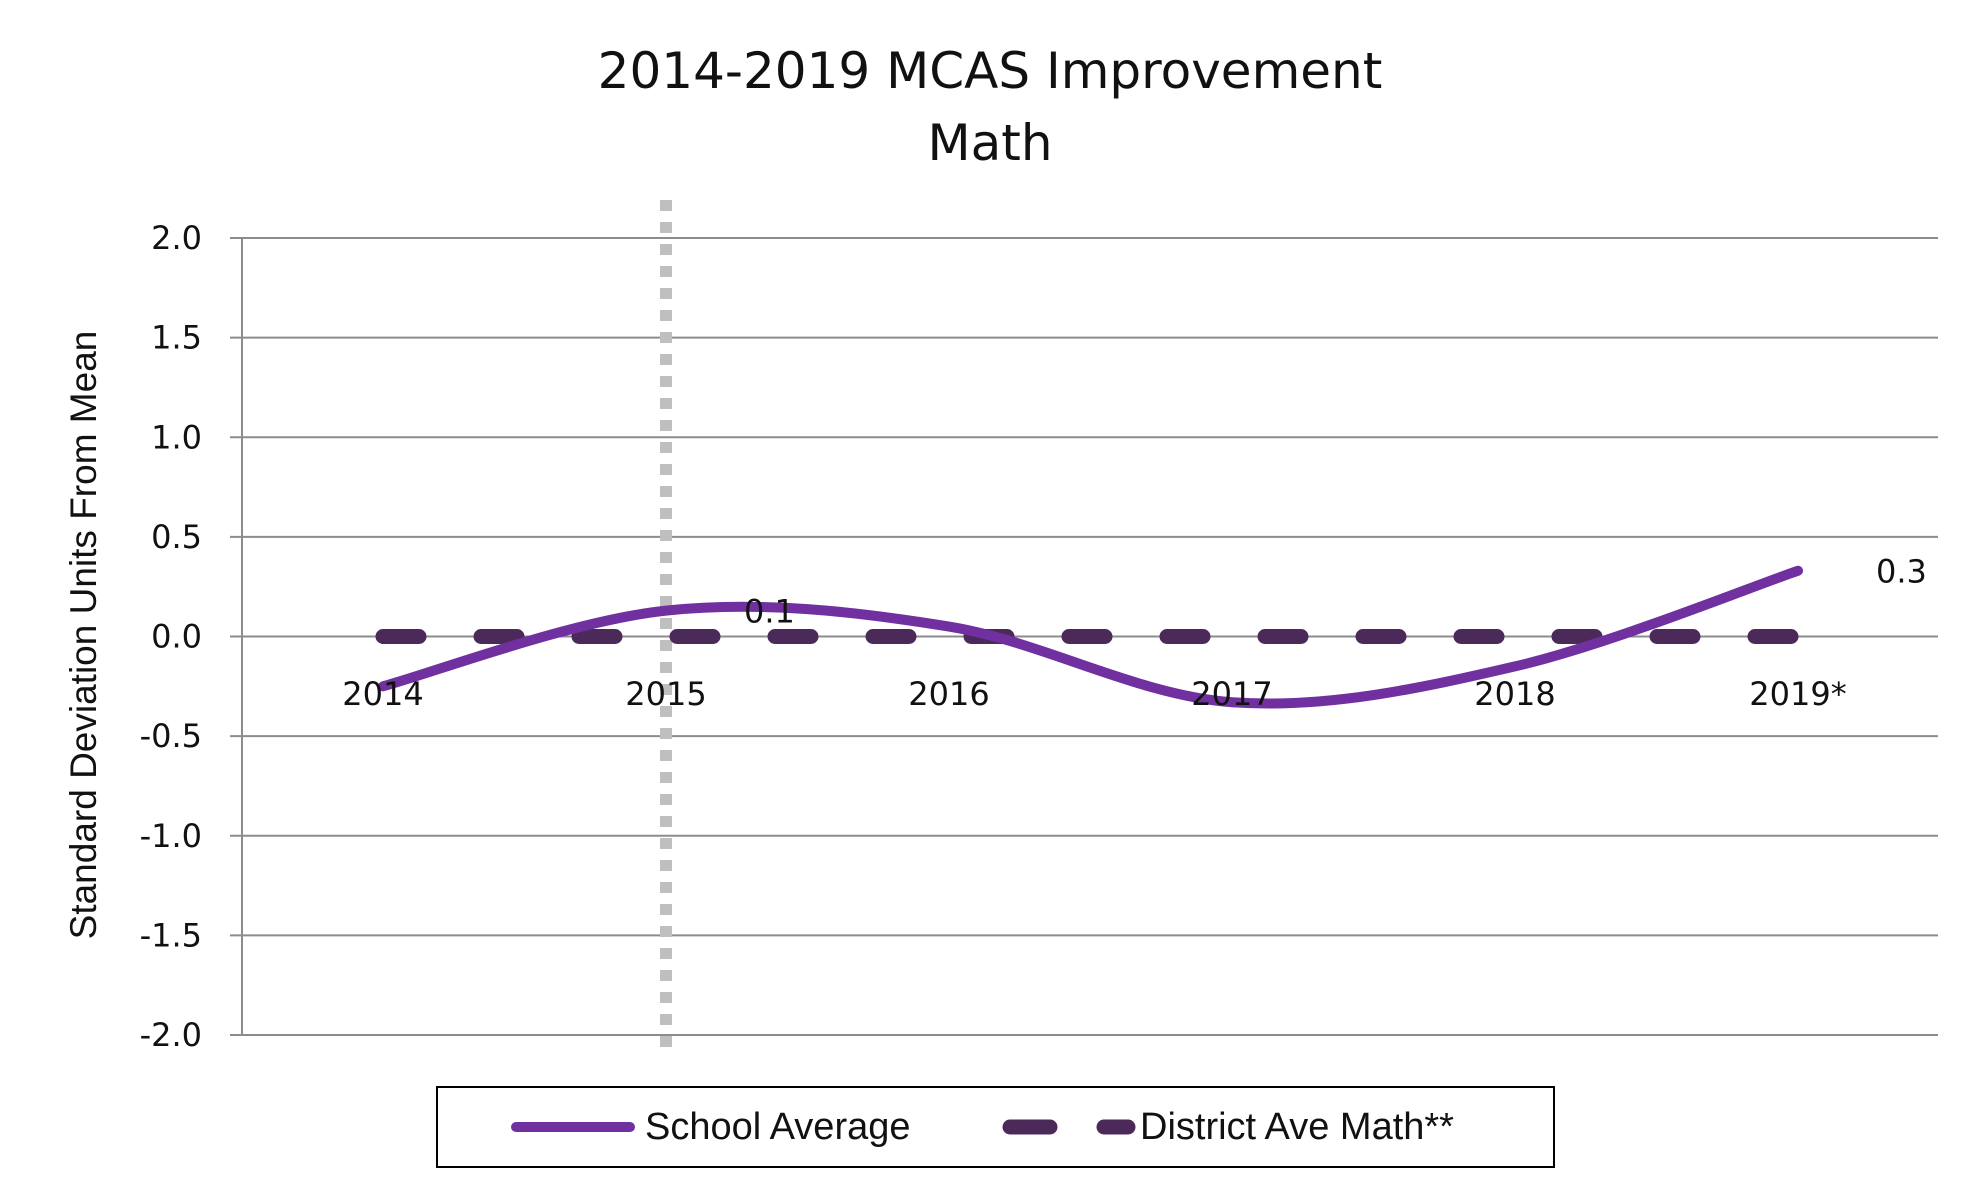  What do you see at coordinates (171, 935) in the screenshot?
I see `y-tick-label: -1.5` at bounding box center [171, 935].